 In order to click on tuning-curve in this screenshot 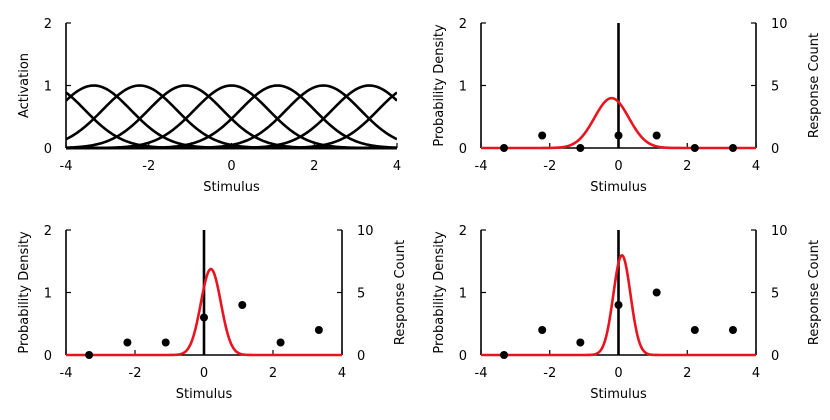, I will do `click(231, 120)`.